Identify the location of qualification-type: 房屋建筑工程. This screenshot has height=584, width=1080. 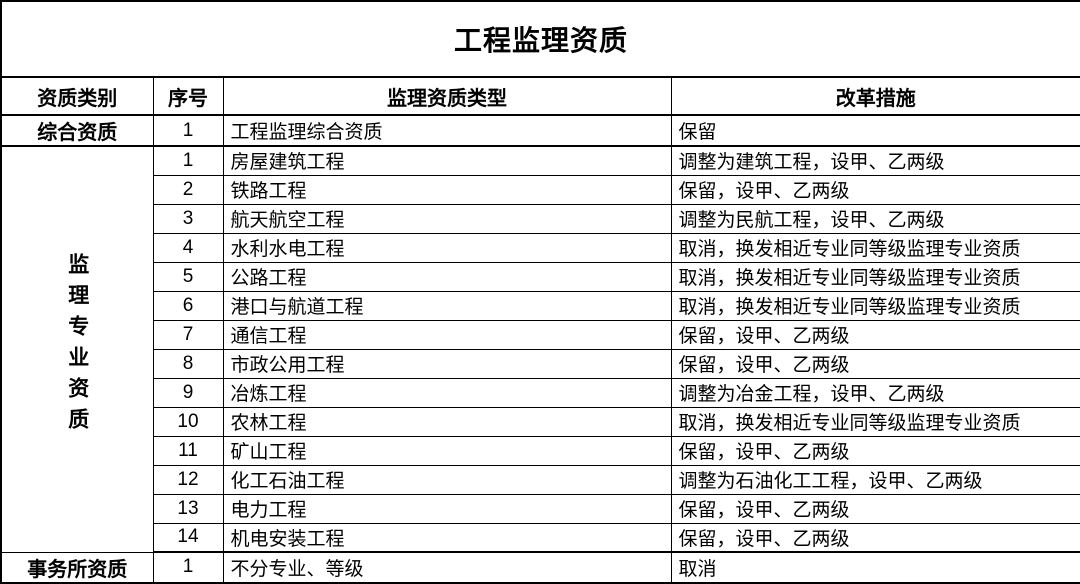
(447, 160).